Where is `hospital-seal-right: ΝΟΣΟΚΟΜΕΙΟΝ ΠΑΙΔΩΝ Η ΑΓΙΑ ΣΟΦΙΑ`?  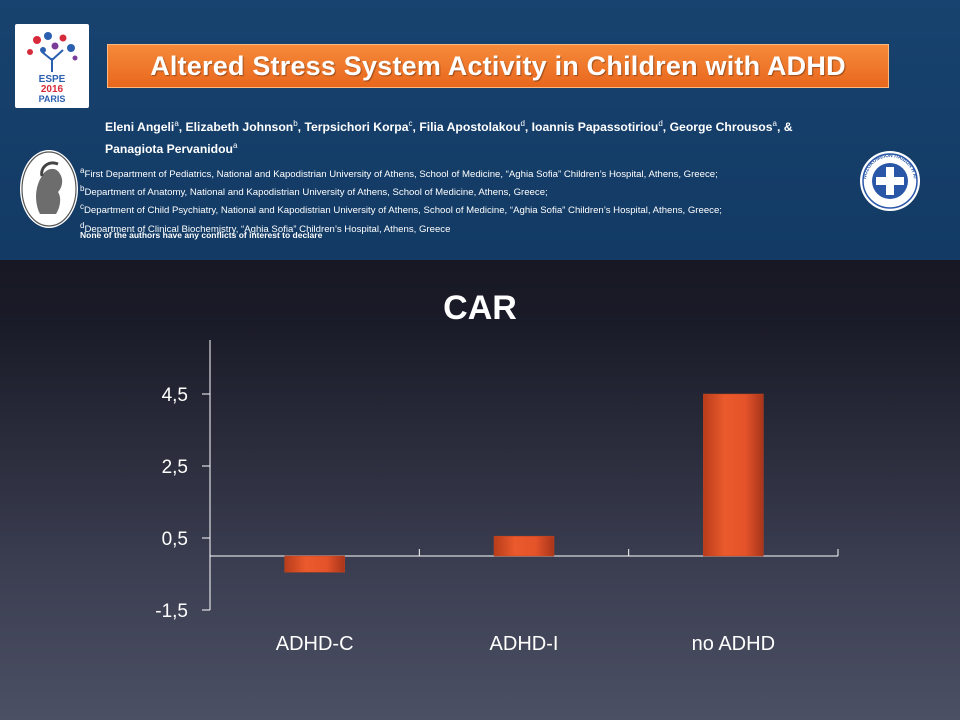 hospital-seal-right: ΝΟΣΟΚΟΜΕΙΟΝ ΠΑΙΔΩΝ Η ΑΓΙΑ ΣΟΦΙΑ is located at coordinates (889, 179).